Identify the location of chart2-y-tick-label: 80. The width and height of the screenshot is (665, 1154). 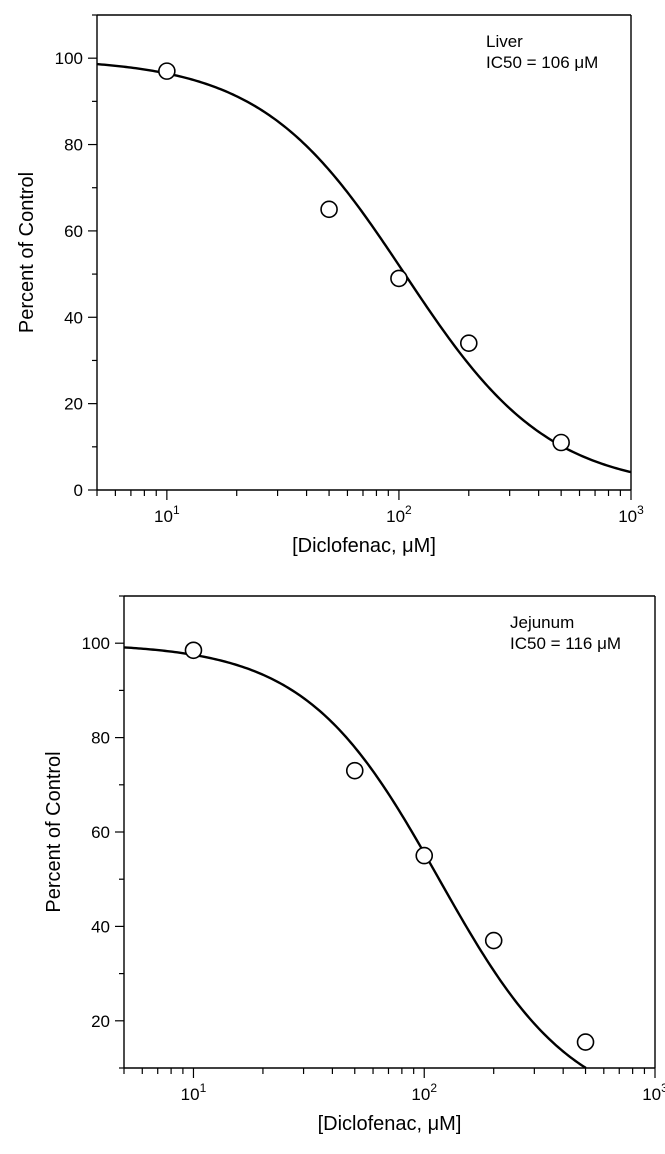
(100, 738).